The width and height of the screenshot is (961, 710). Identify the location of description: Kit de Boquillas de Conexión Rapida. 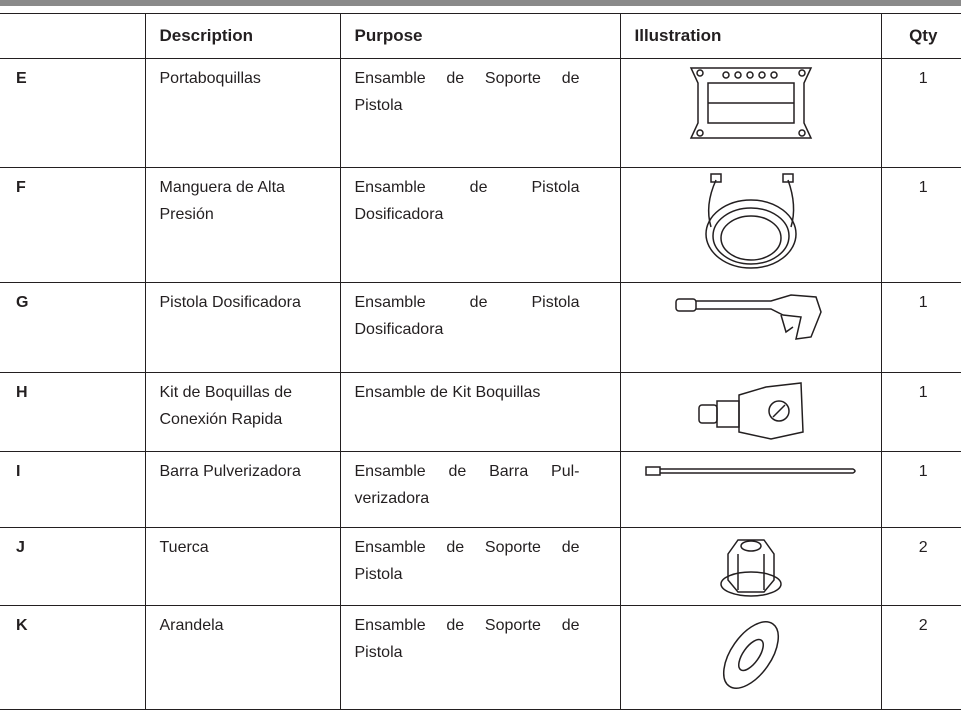
(242, 412).